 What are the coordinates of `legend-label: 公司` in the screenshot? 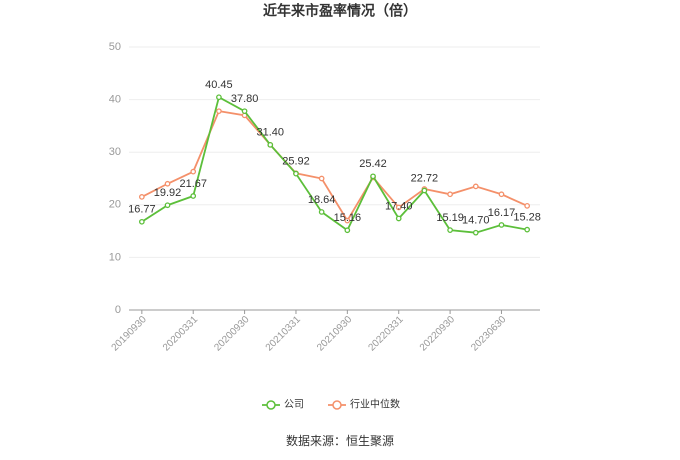 It's located at (294, 405).